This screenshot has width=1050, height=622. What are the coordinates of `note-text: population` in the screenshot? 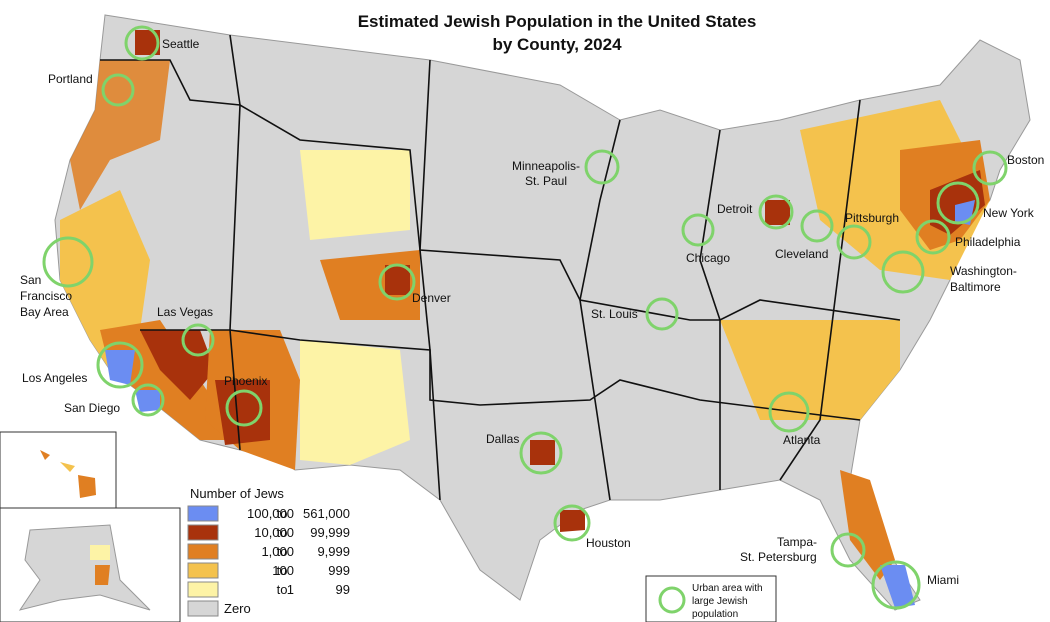 It's located at (715, 614).